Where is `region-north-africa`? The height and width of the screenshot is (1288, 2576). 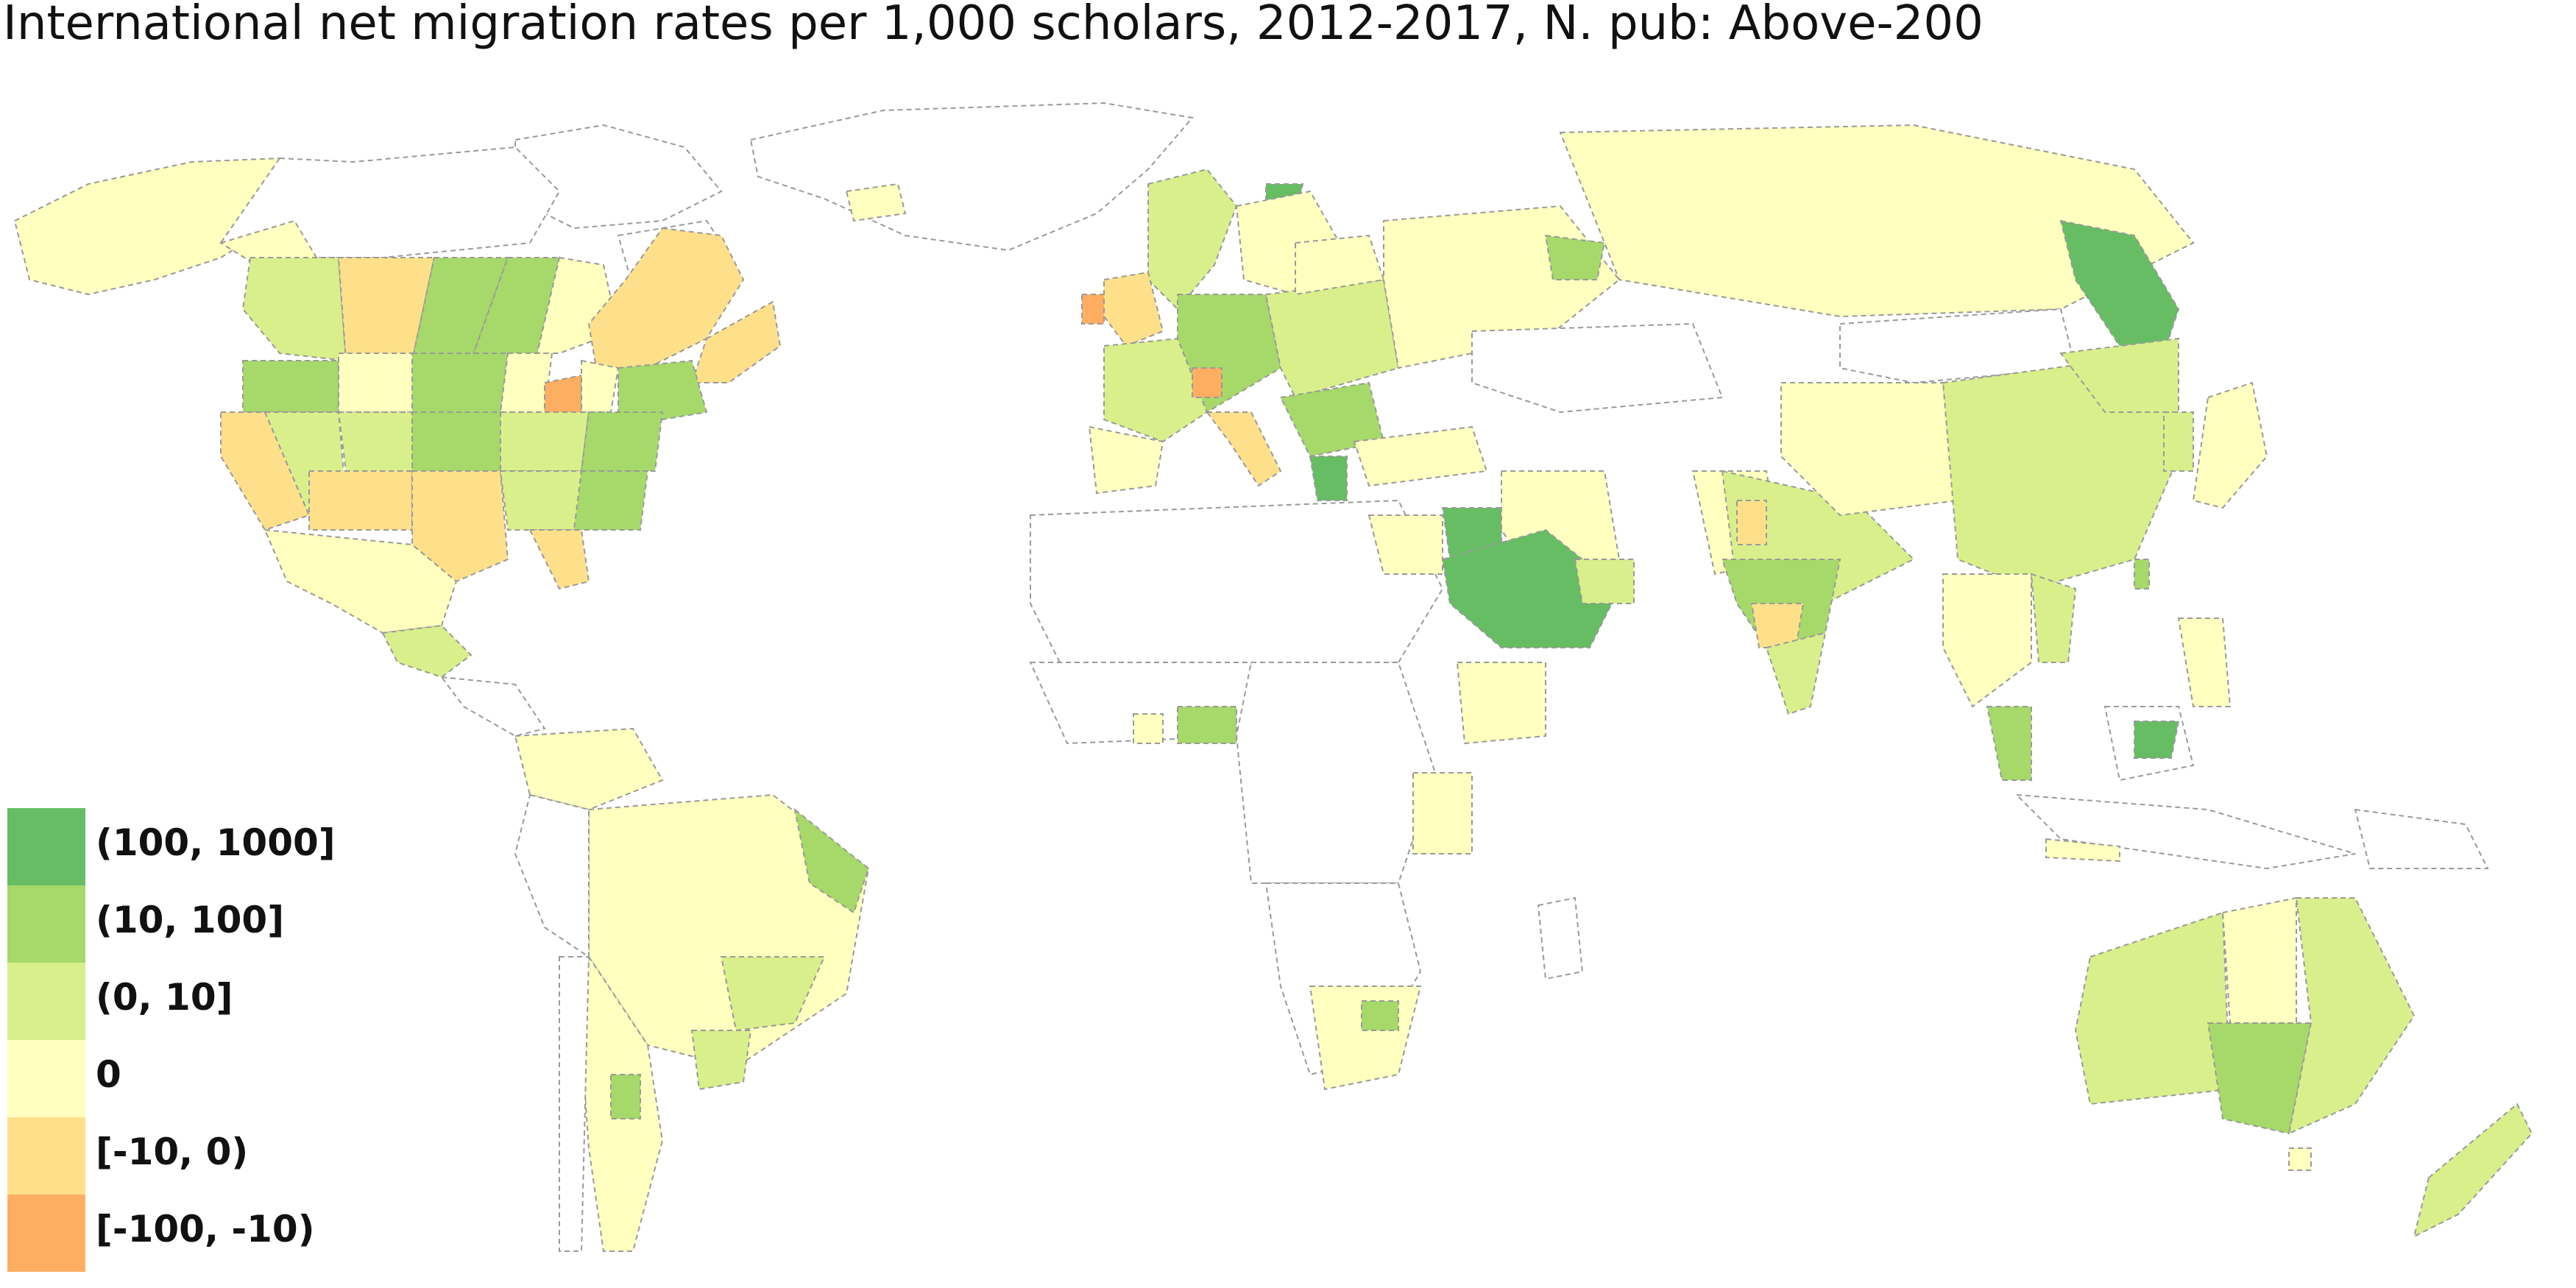
region-north-africa is located at coordinates (1237, 589).